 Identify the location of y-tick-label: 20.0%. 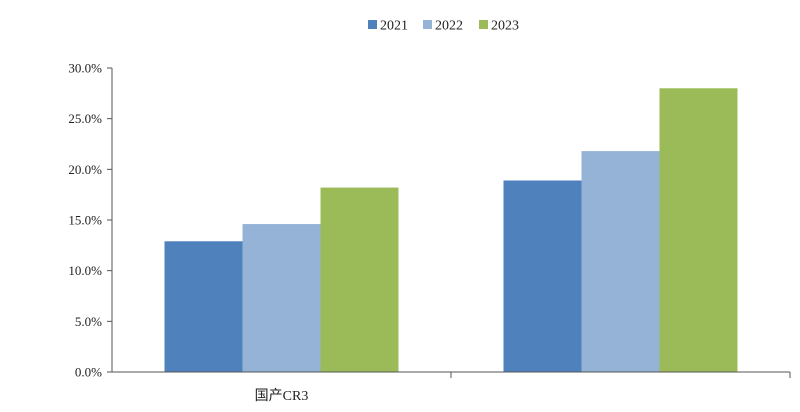
(85, 169).